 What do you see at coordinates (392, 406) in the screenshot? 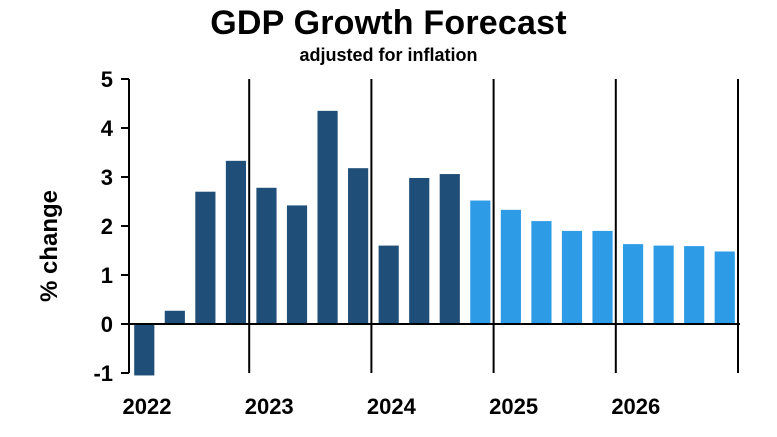
I see `x-year-label: 2024` at bounding box center [392, 406].